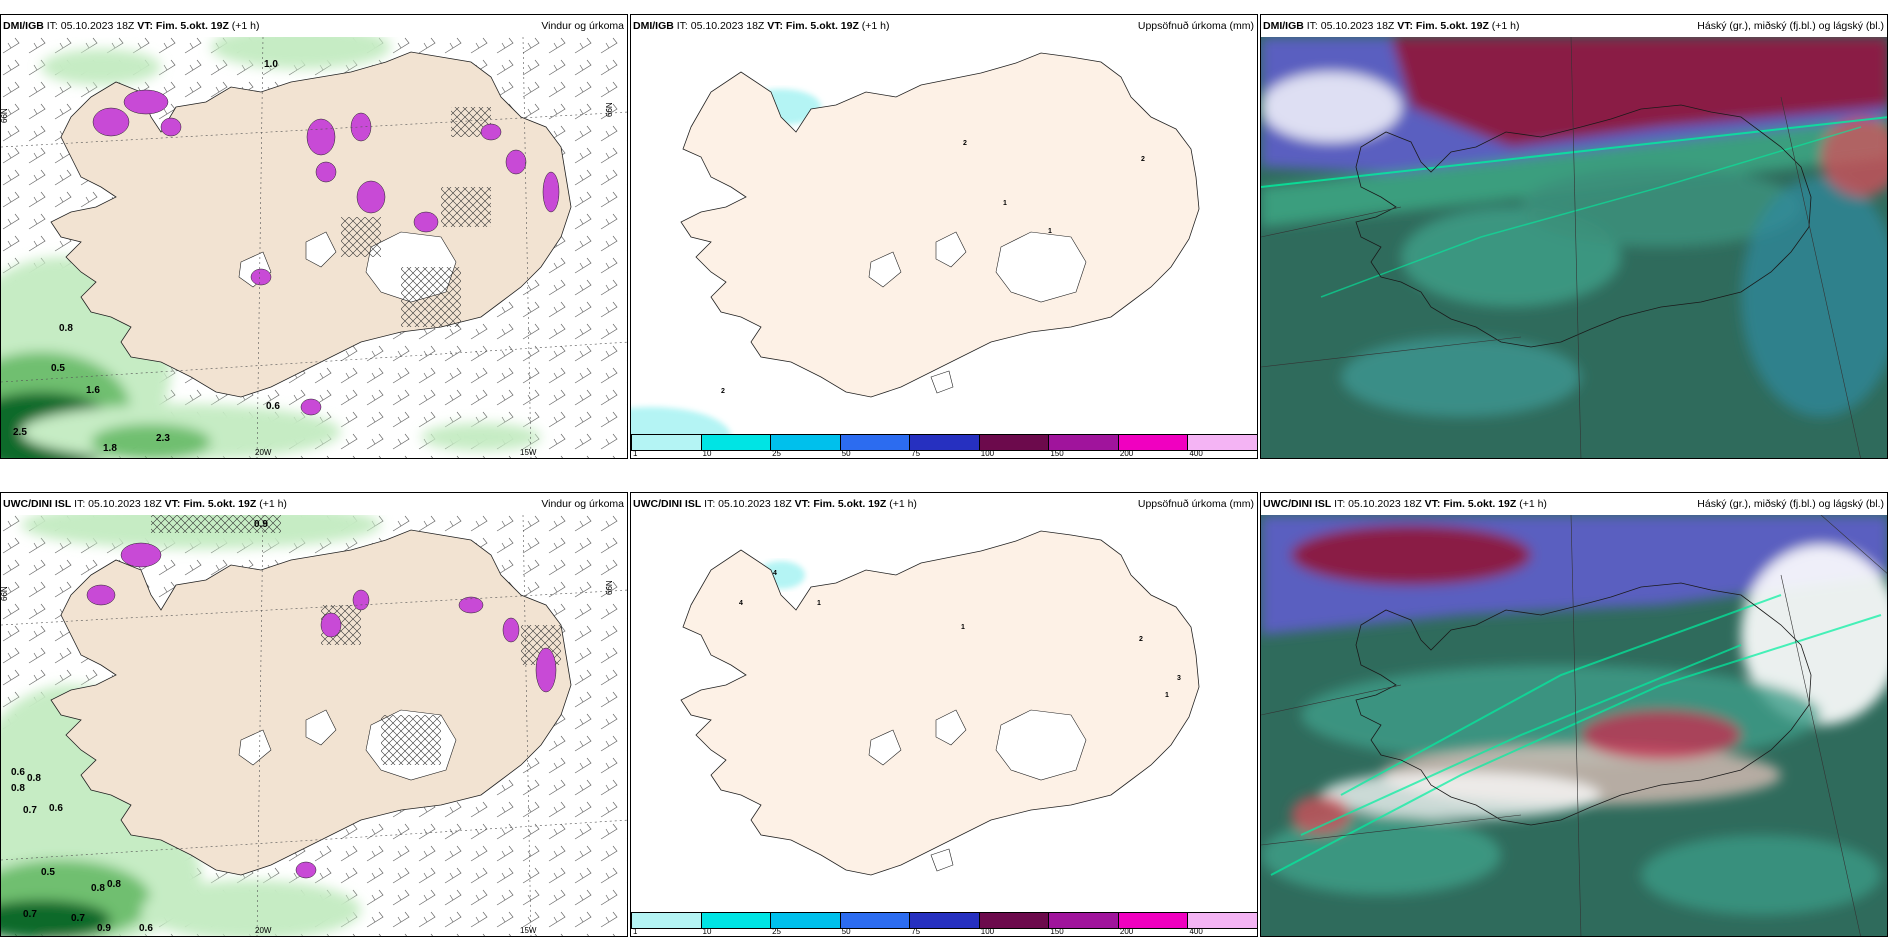 This screenshot has width=1900, height=950. Describe the element at coordinates (93, 390) in the screenshot. I see `precip-value: 1.6` at that location.